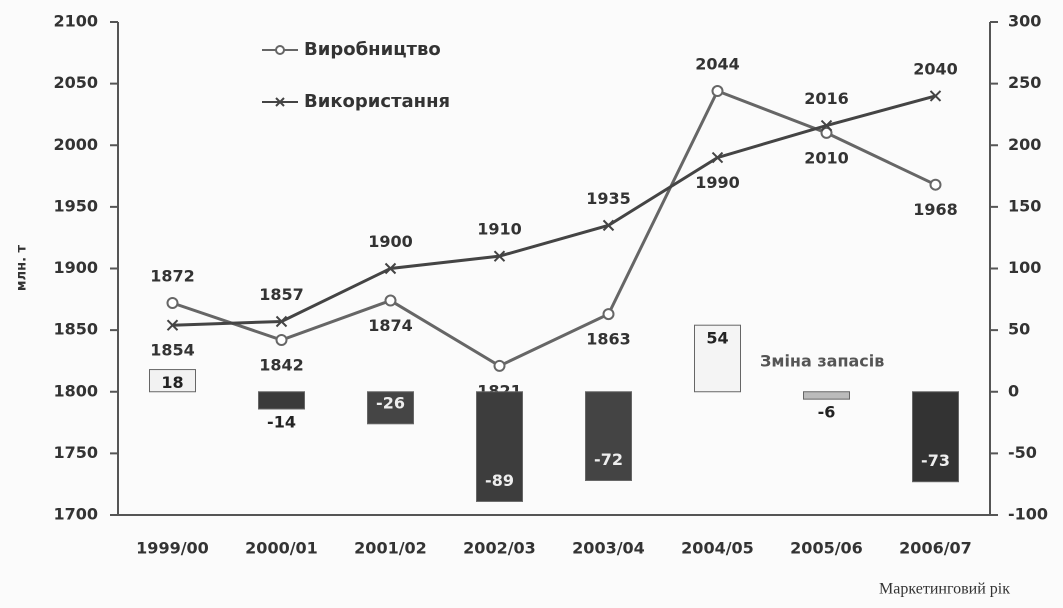 The height and width of the screenshot is (608, 1063). I want to click on data-label: 1863, so click(608, 339).